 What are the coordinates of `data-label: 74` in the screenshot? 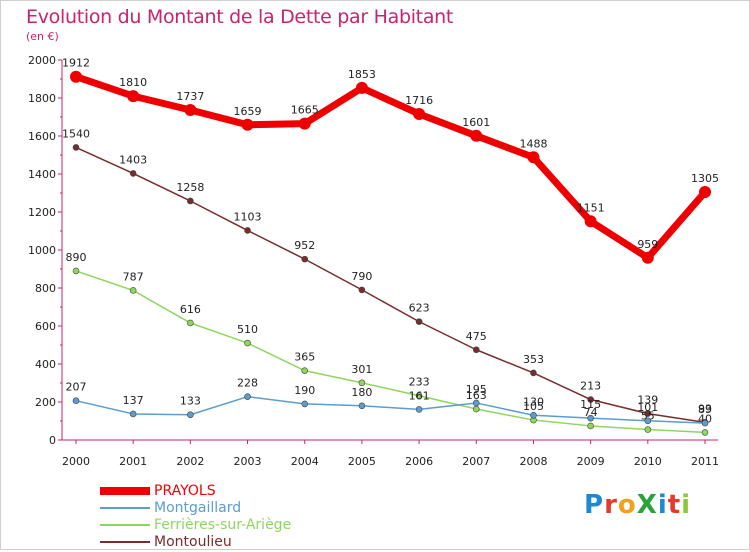 It's located at (591, 412).